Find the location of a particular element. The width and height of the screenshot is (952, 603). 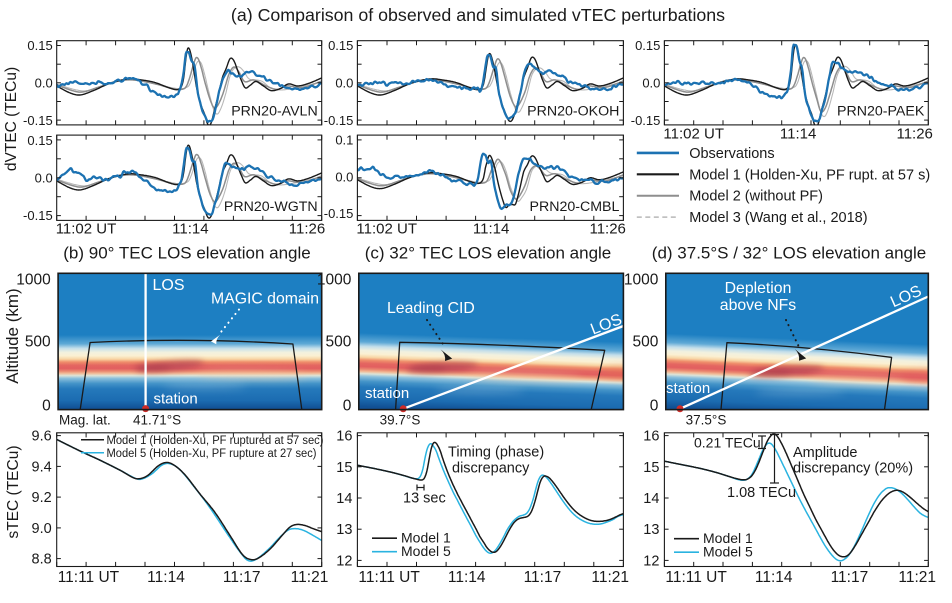

svg-text: 37.5°S is located at coordinates (706, 420).